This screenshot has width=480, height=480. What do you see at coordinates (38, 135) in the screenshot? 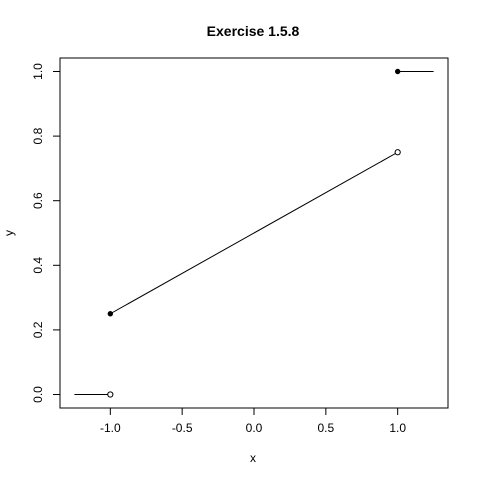
I see `y-tick-label: 0.8` at bounding box center [38, 135].